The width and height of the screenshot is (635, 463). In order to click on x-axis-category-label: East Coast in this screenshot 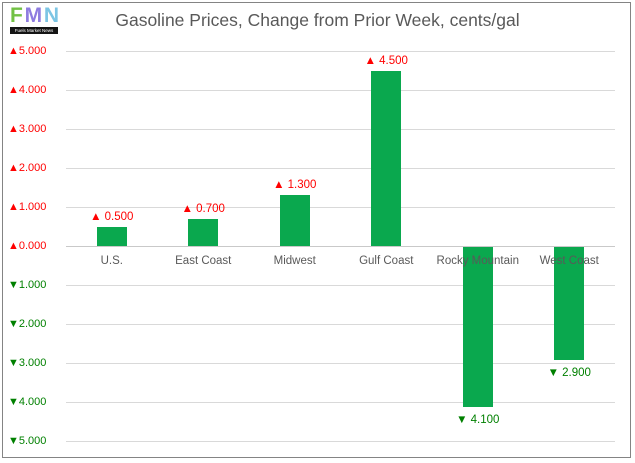, I will do `click(203, 261)`.